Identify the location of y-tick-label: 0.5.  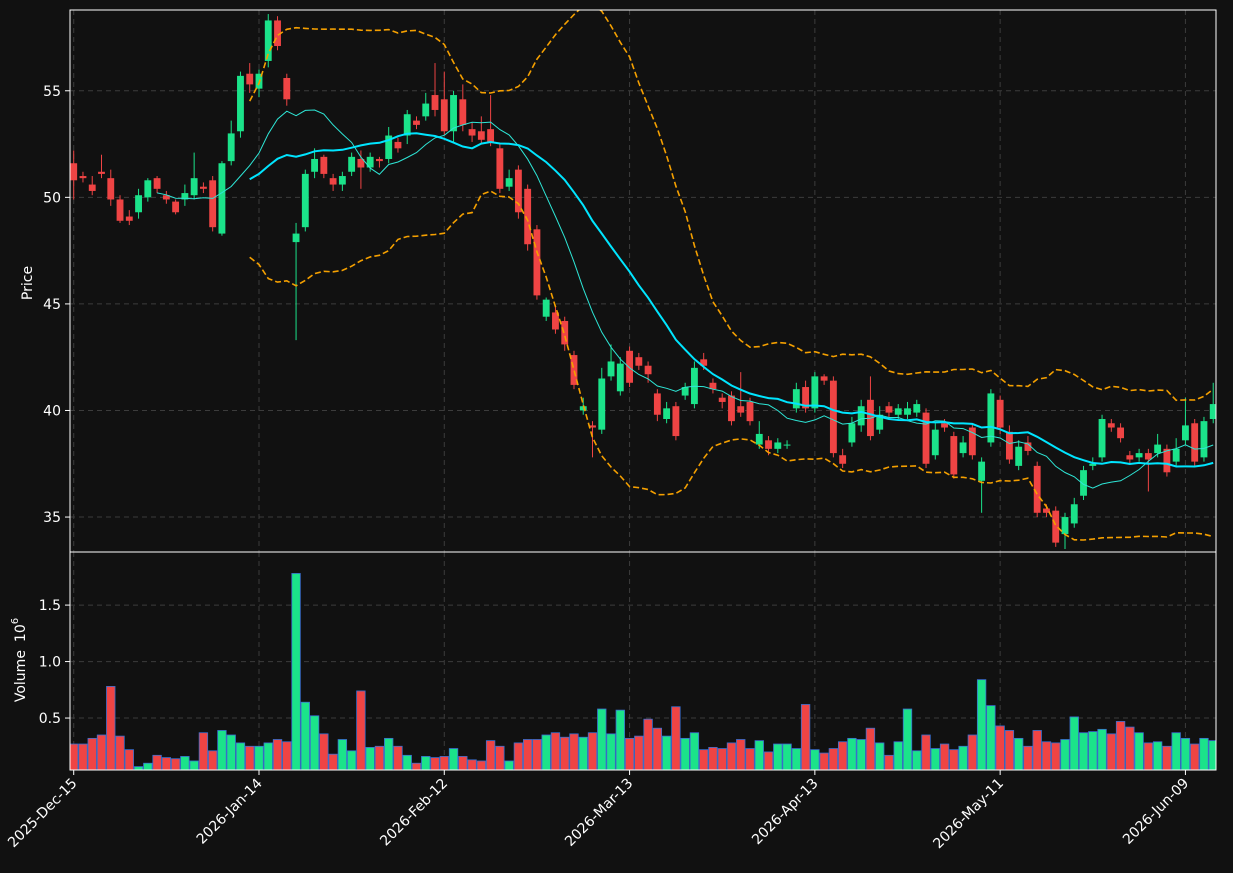
(50, 719).